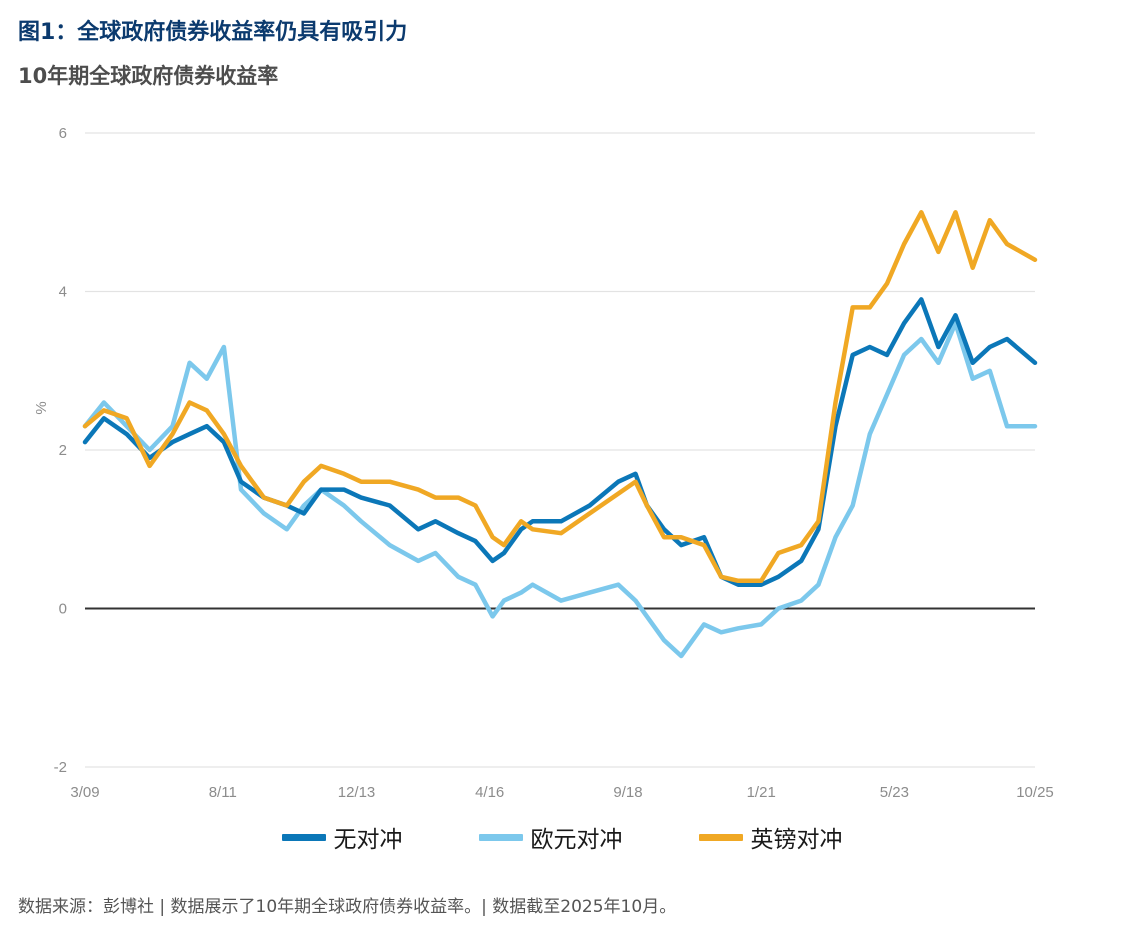 Image resolution: width=1124 pixels, height=936 pixels. What do you see at coordinates (796, 840) in the screenshot?
I see `legend-label-gbp-hedged: 英镑对冲` at bounding box center [796, 840].